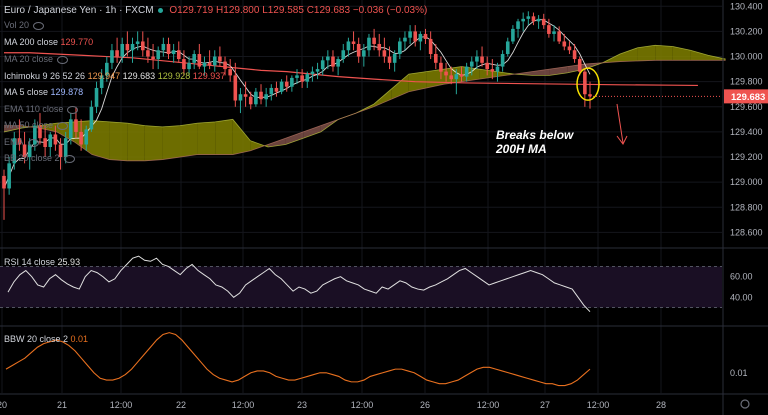  What do you see at coordinates (302, 405) in the screenshot?
I see `time-axis-tick-label: 23` at bounding box center [302, 405].